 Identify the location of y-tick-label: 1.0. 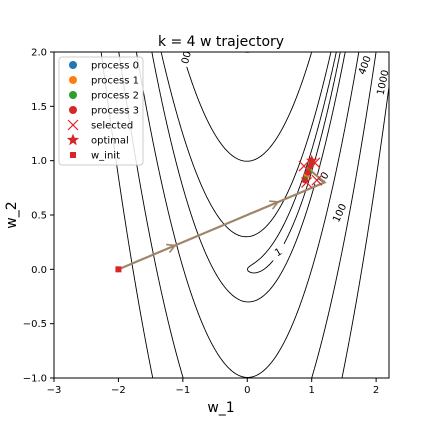
(39, 161).